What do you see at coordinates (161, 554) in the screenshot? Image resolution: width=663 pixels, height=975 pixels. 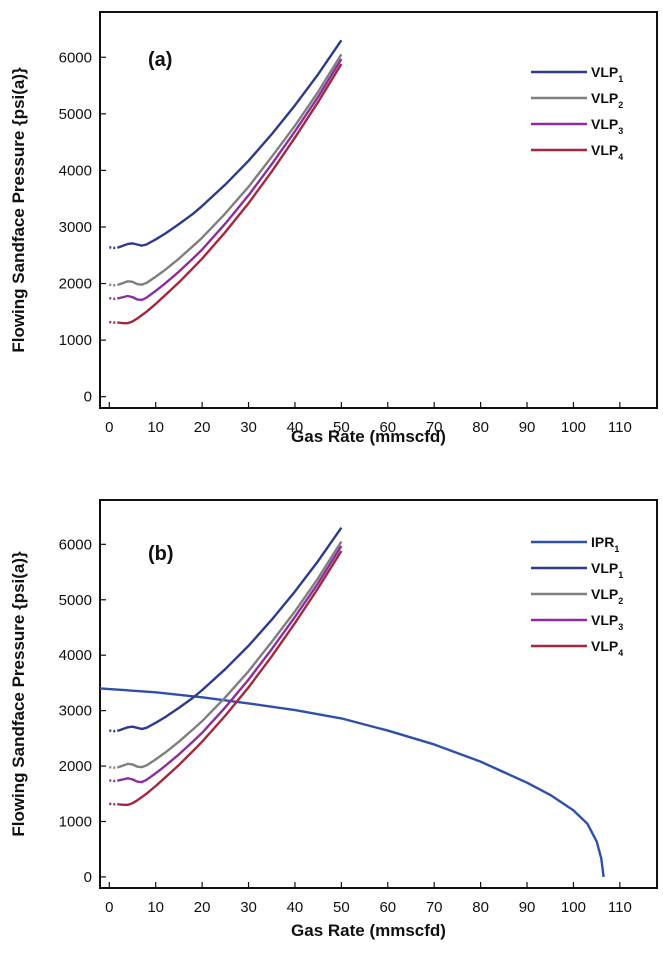 I see `panel-label: (b)` at bounding box center [161, 554].